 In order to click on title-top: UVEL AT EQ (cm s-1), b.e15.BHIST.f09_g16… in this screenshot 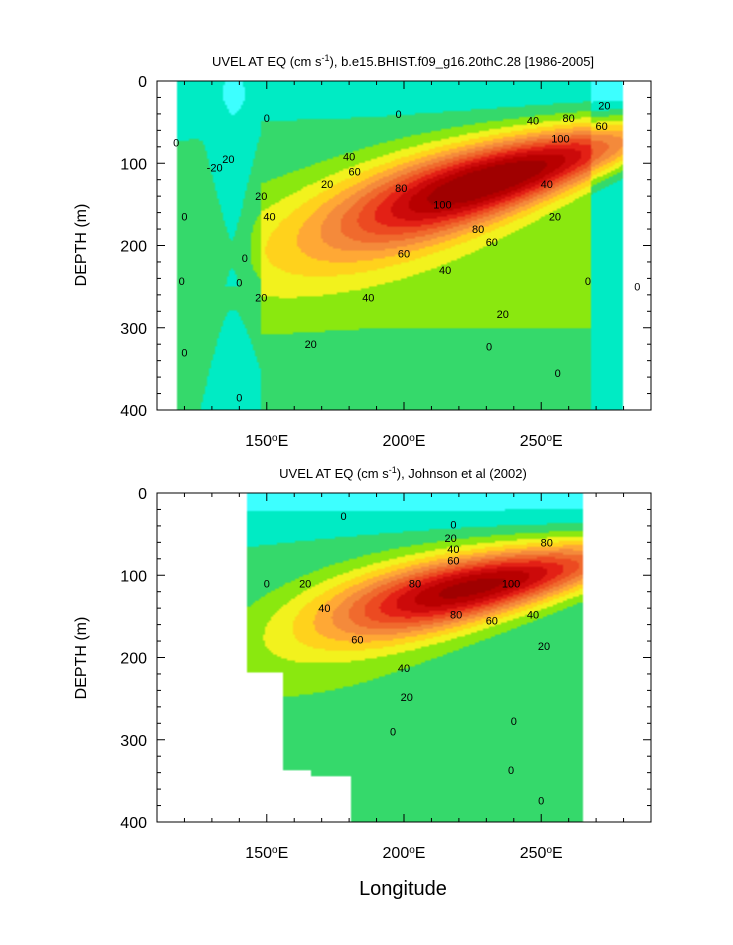, I will do `click(403, 61)`.